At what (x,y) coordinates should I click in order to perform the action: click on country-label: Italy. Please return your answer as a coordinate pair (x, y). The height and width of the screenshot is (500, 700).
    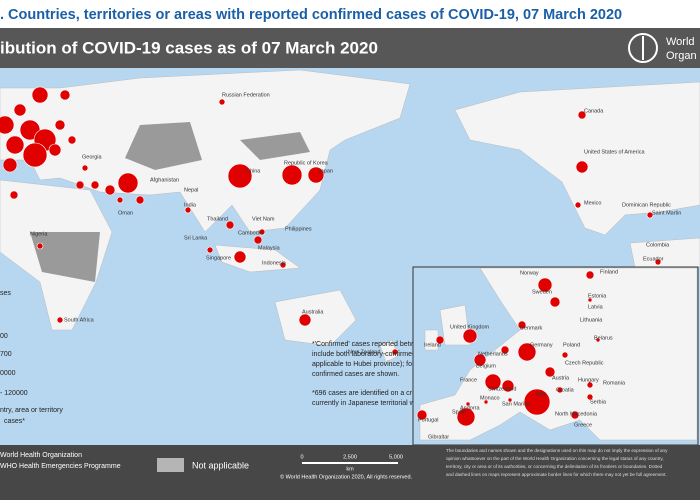
    Looking at the image, I should click on (541, 394).